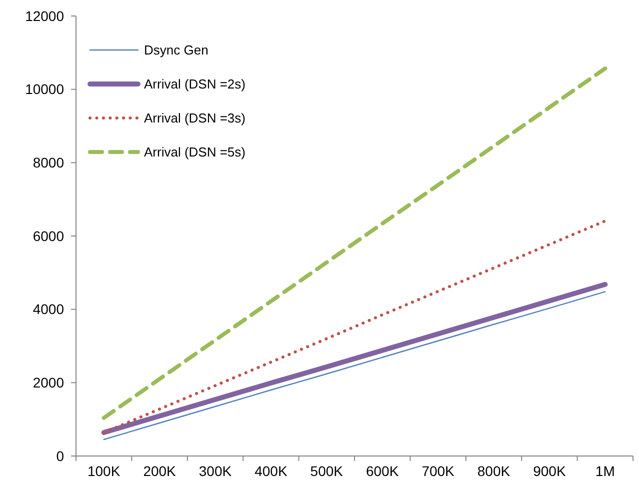 Image resolution: width=639 pixels, height=490 pixels. I want to click on y-tick-label: 6000, so click(48, 236).